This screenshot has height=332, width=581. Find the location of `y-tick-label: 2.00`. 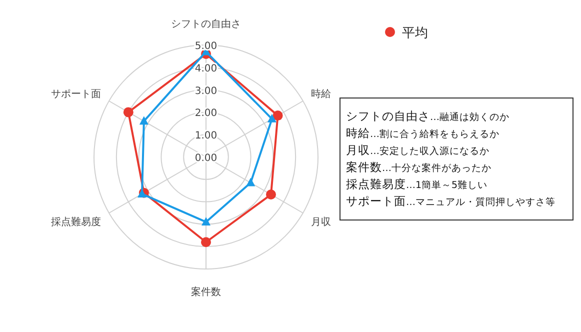

y-tick-label: 2.00 is located at coordinates (206, 114).